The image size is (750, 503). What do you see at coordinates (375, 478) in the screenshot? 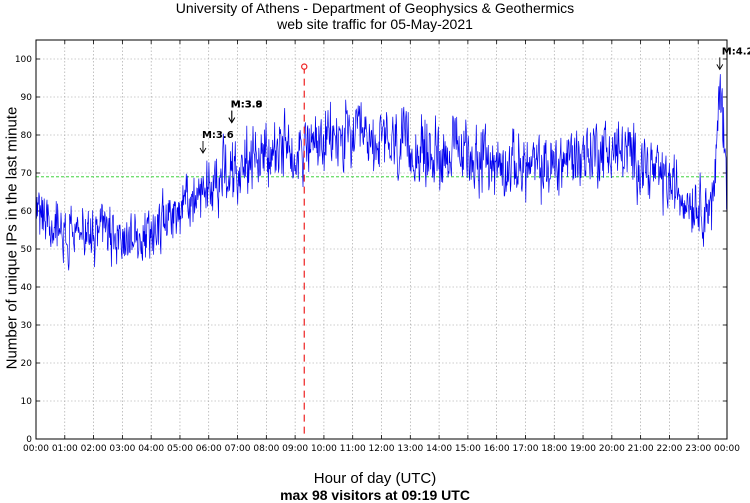
I see `x-axis-label: Hour of day (UTC)` at bounding box center [375, 478].